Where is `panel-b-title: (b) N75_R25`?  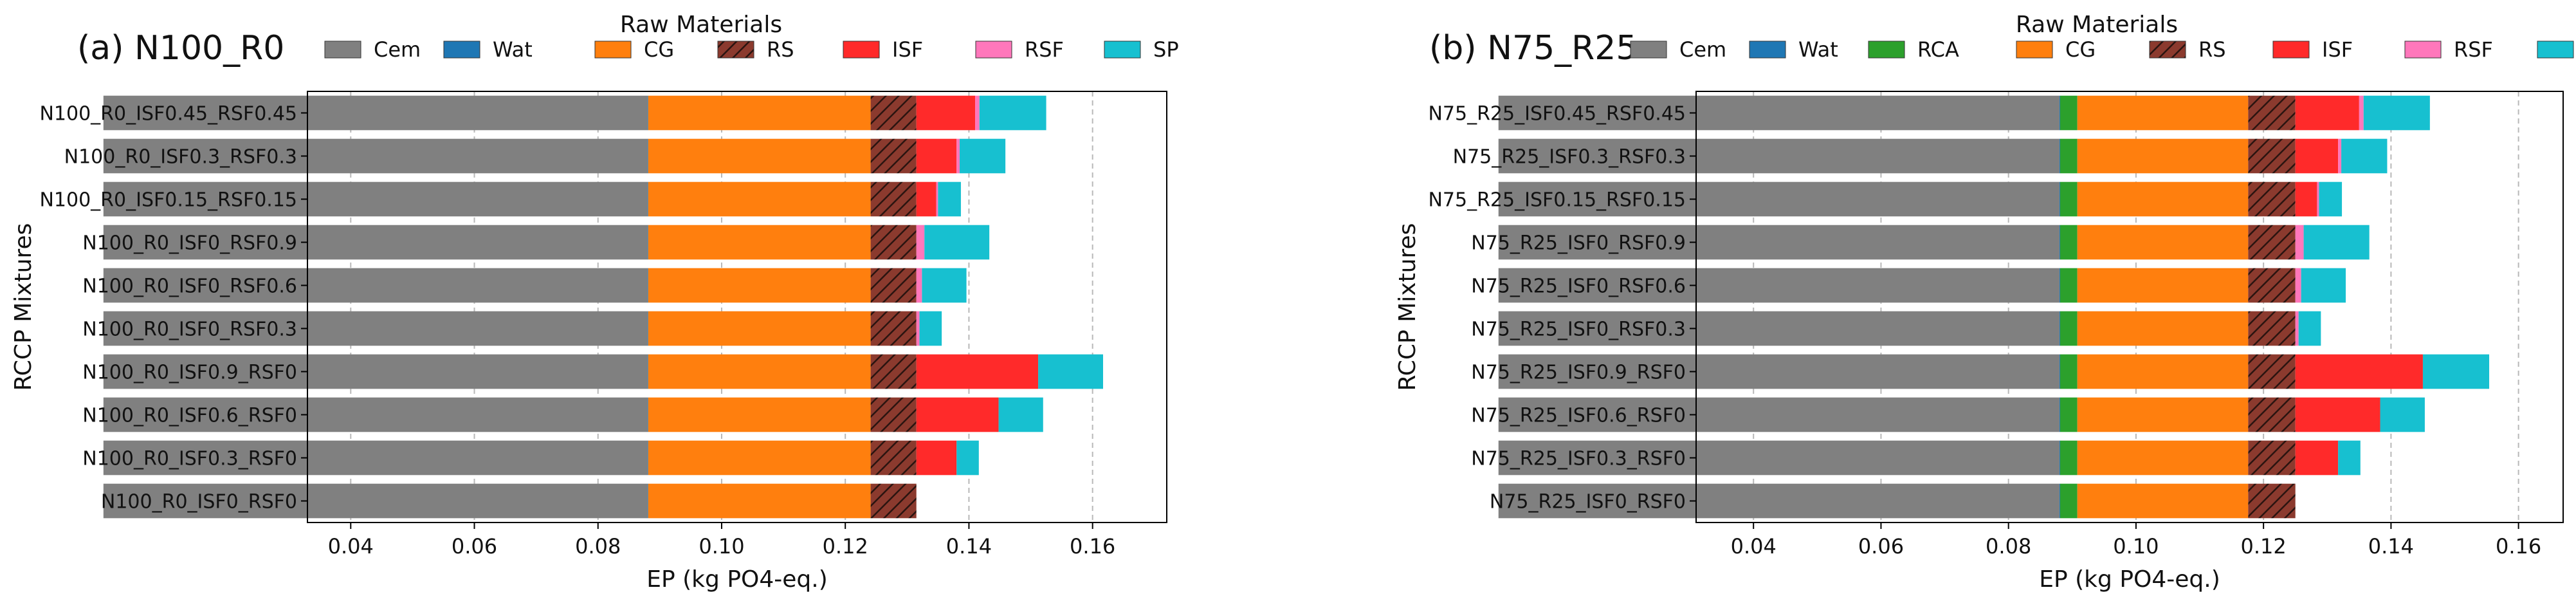 panel-b-title: (b) N75_R25 is located at coordinates (1533, 48).